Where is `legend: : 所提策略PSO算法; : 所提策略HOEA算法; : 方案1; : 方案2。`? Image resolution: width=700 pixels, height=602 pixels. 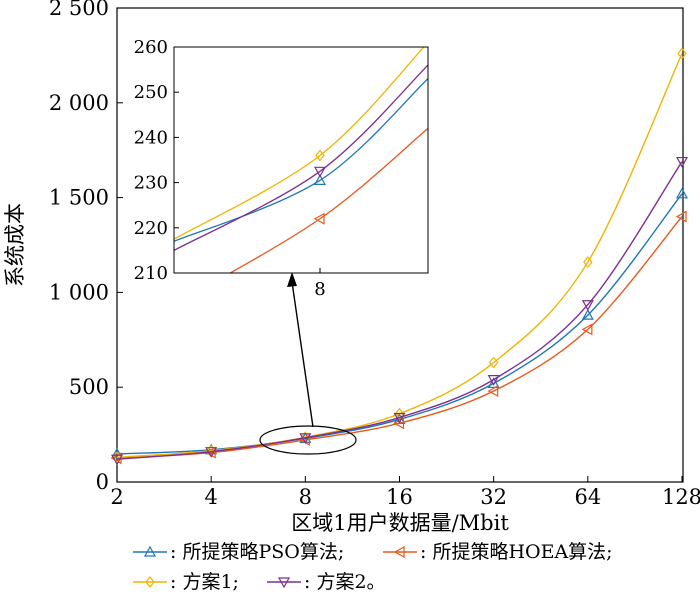
legend: : 所提策略PSO算法; : 所提策略HOEA算法; : 方案1; : 方案2。 is located at coordinates (373, 567).